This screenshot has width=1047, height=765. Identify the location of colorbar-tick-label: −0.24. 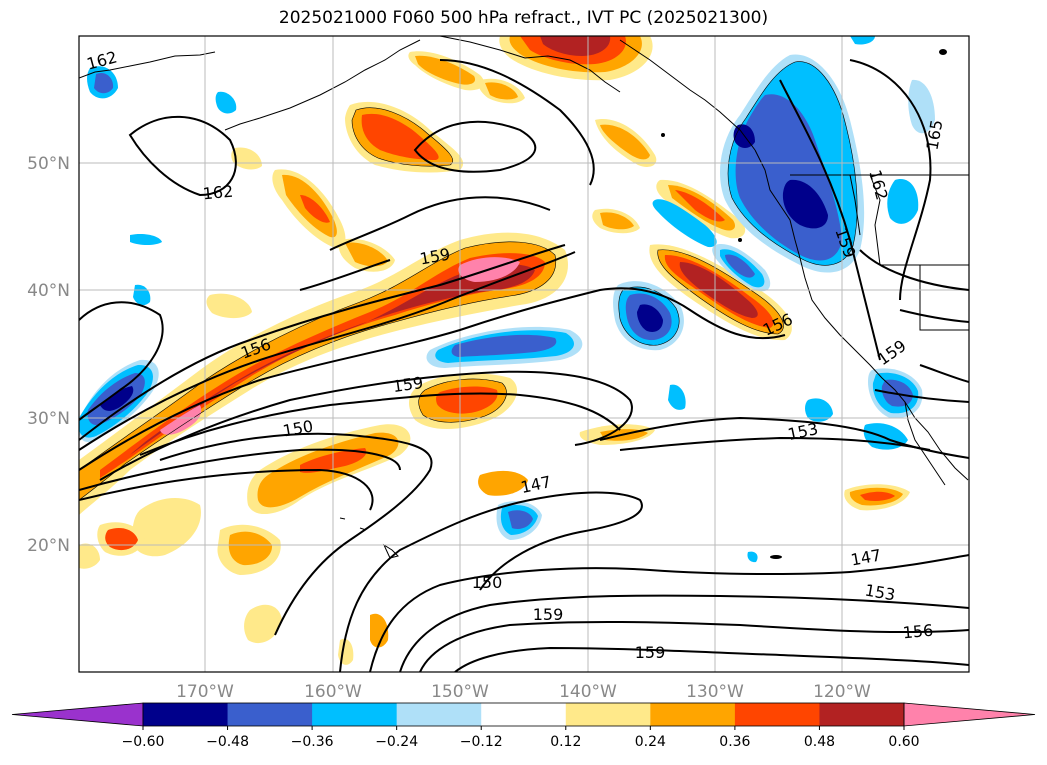
(396, 742).